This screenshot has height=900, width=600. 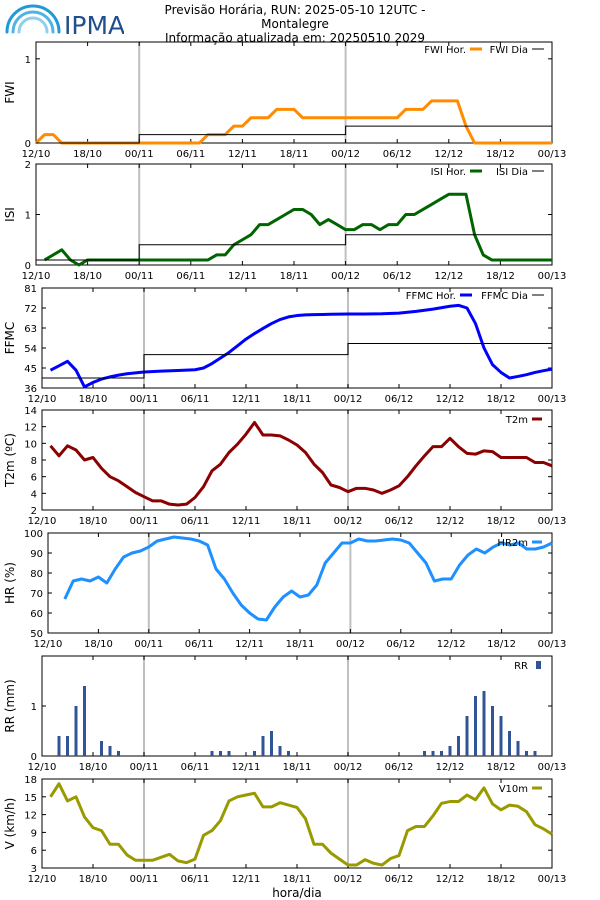 I want to click on y-tick-label: 12, so click(x=30, y=428).